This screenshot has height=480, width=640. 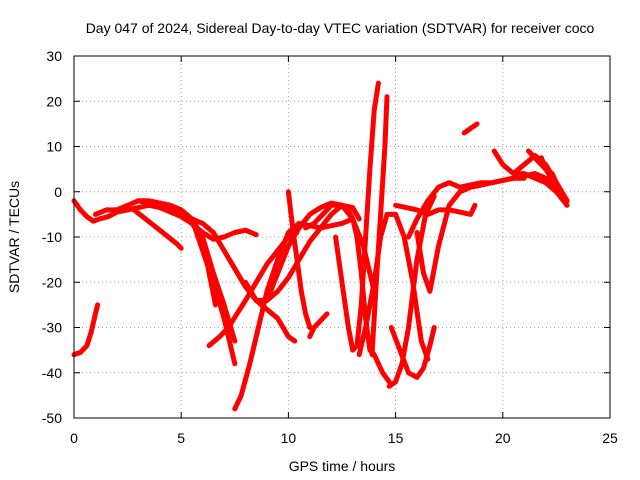 What do you see at coordinates (396, 438) in the screenshot?
I see `x-tick-label: 15` at bounding box center [396, 438].